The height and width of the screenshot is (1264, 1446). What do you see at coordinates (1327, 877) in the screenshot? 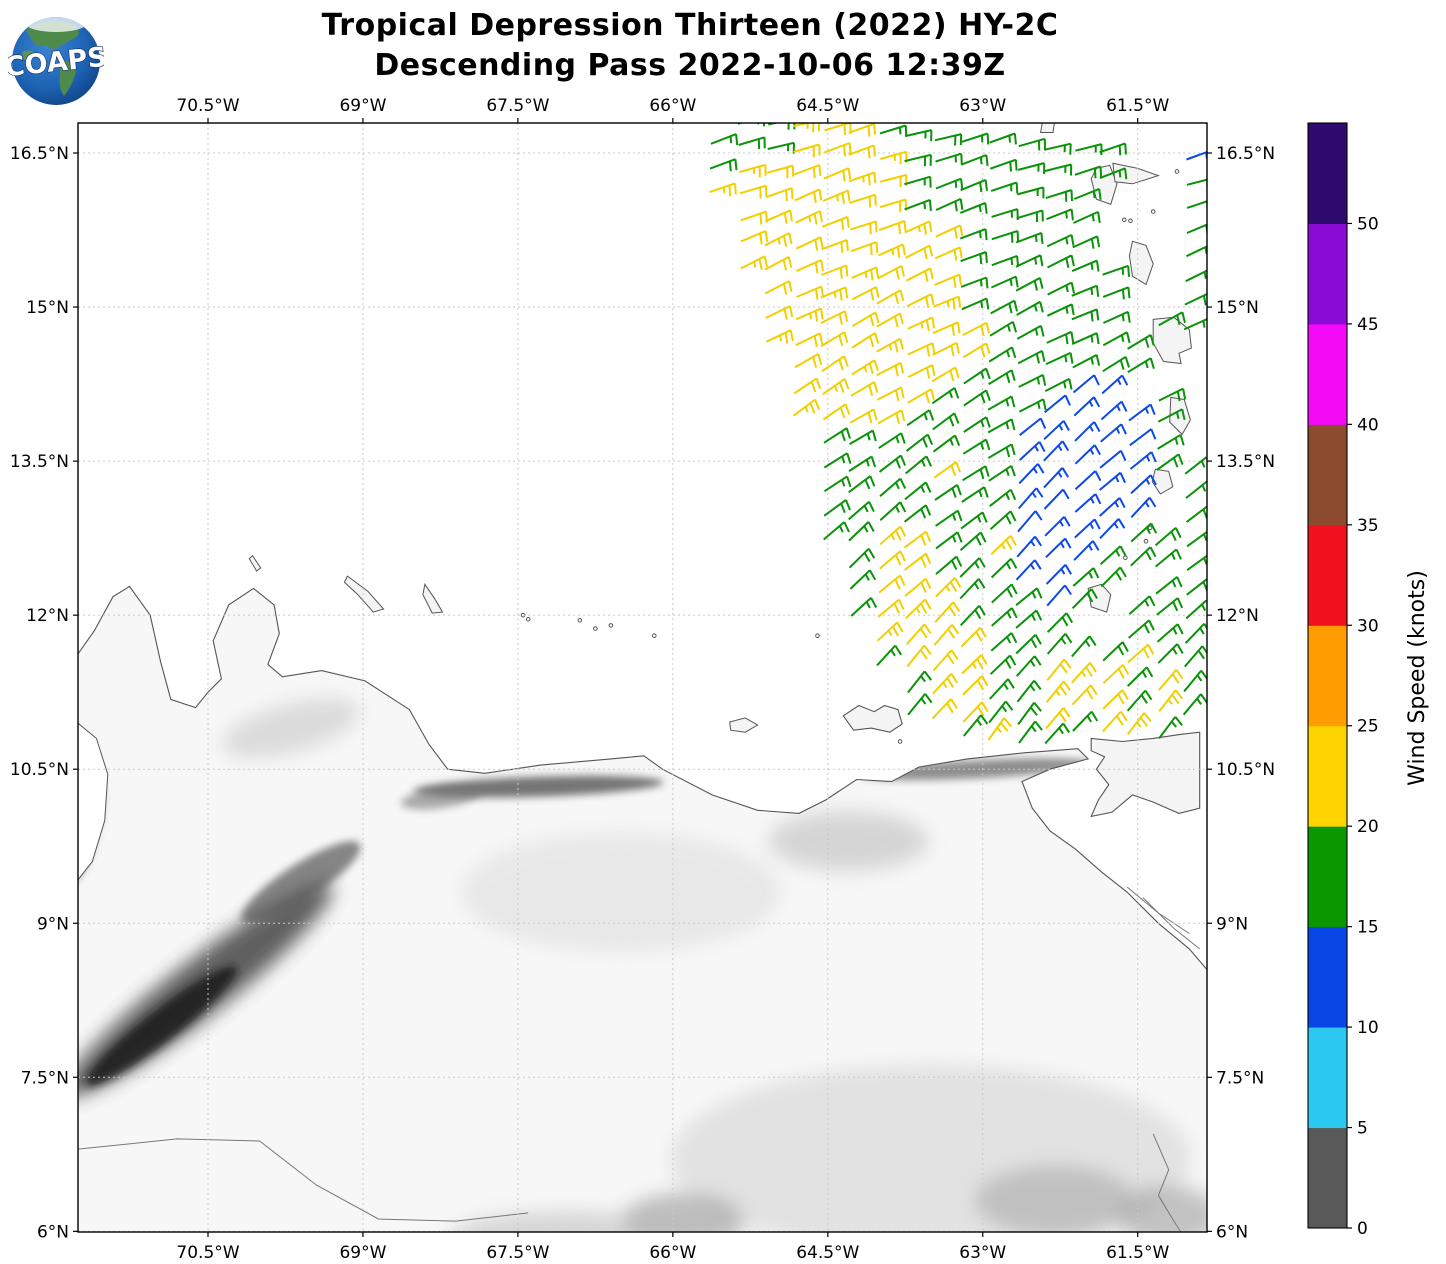
I see `colorbar-segment` at bounding box center [1327, 877].